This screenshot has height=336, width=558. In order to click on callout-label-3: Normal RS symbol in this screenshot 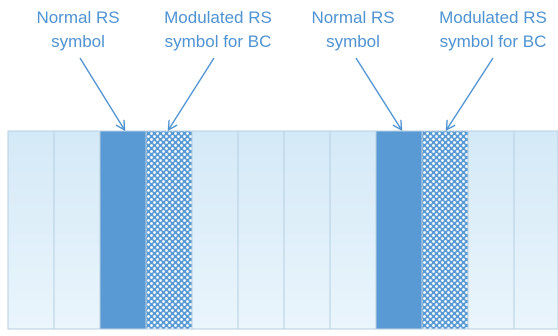, I will do `click(352, 29)`.